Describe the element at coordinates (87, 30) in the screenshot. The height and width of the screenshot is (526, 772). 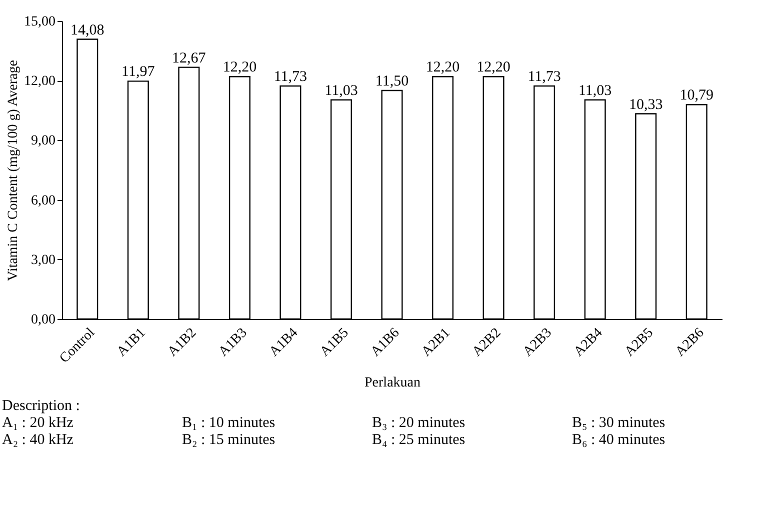
I see `data-label: 14,08` at that location.